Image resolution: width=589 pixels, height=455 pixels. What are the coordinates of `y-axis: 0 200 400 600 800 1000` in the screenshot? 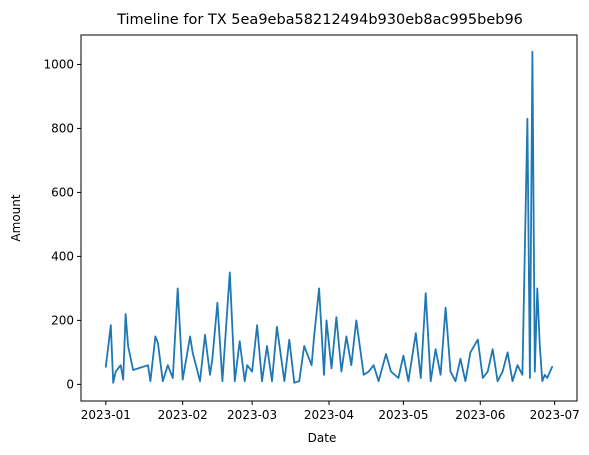 It's located at (62, 224).